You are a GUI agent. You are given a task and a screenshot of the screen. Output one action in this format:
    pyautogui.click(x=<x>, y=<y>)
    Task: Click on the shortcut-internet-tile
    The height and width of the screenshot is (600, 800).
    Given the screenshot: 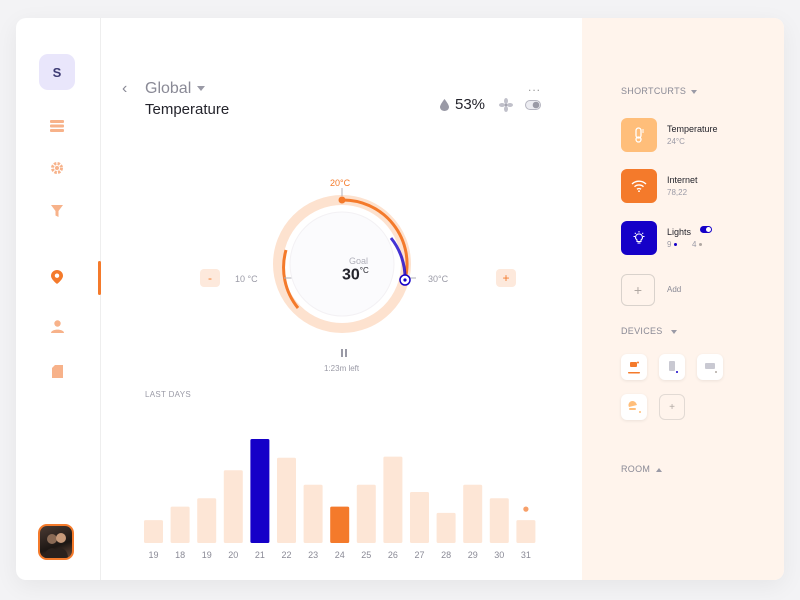 What is the action you would take?
    pyautogui.click(x=639, y=186)
    